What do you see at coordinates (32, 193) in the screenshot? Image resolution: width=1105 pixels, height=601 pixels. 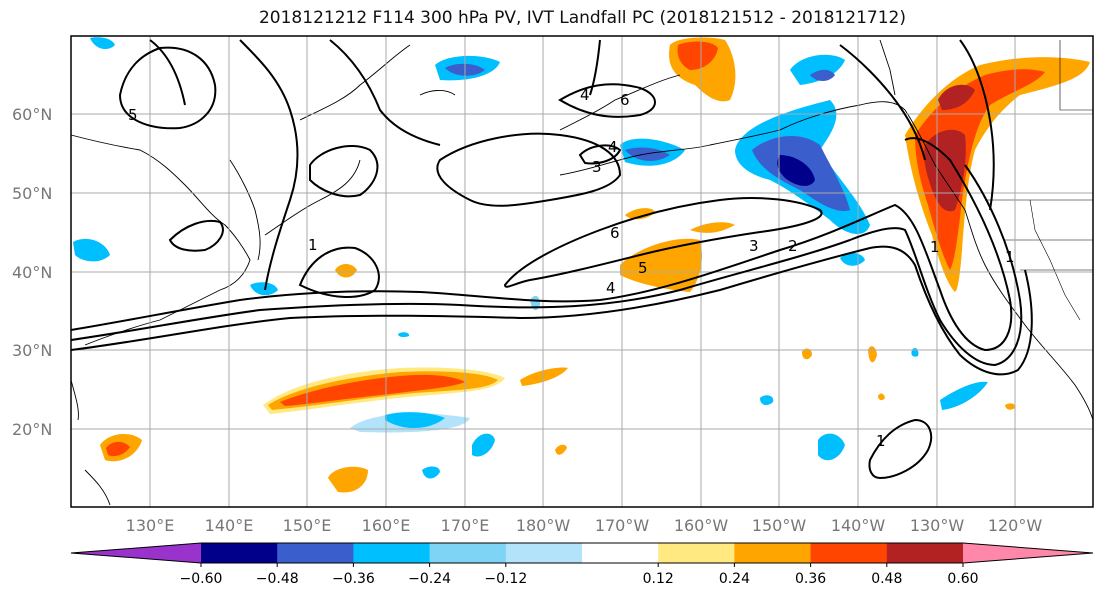 I see `lat-label: 50°N` at bounding box center [32, 193].